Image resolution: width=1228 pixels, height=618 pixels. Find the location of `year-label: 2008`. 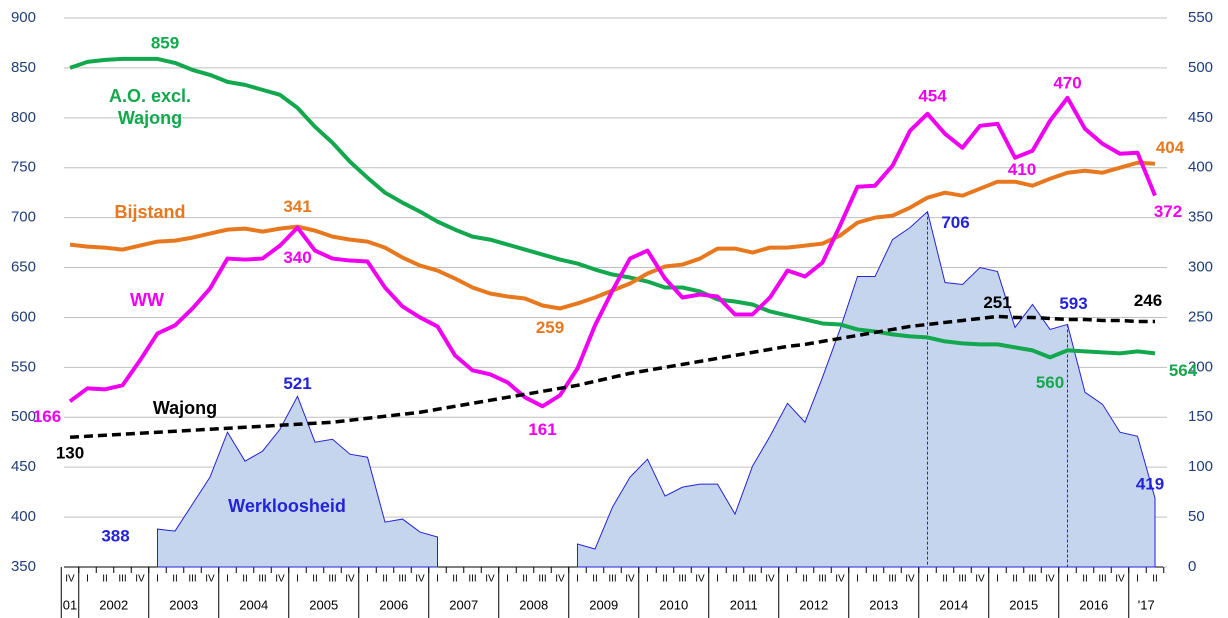

year-label: 2008 is located at coordinates (533, 604).